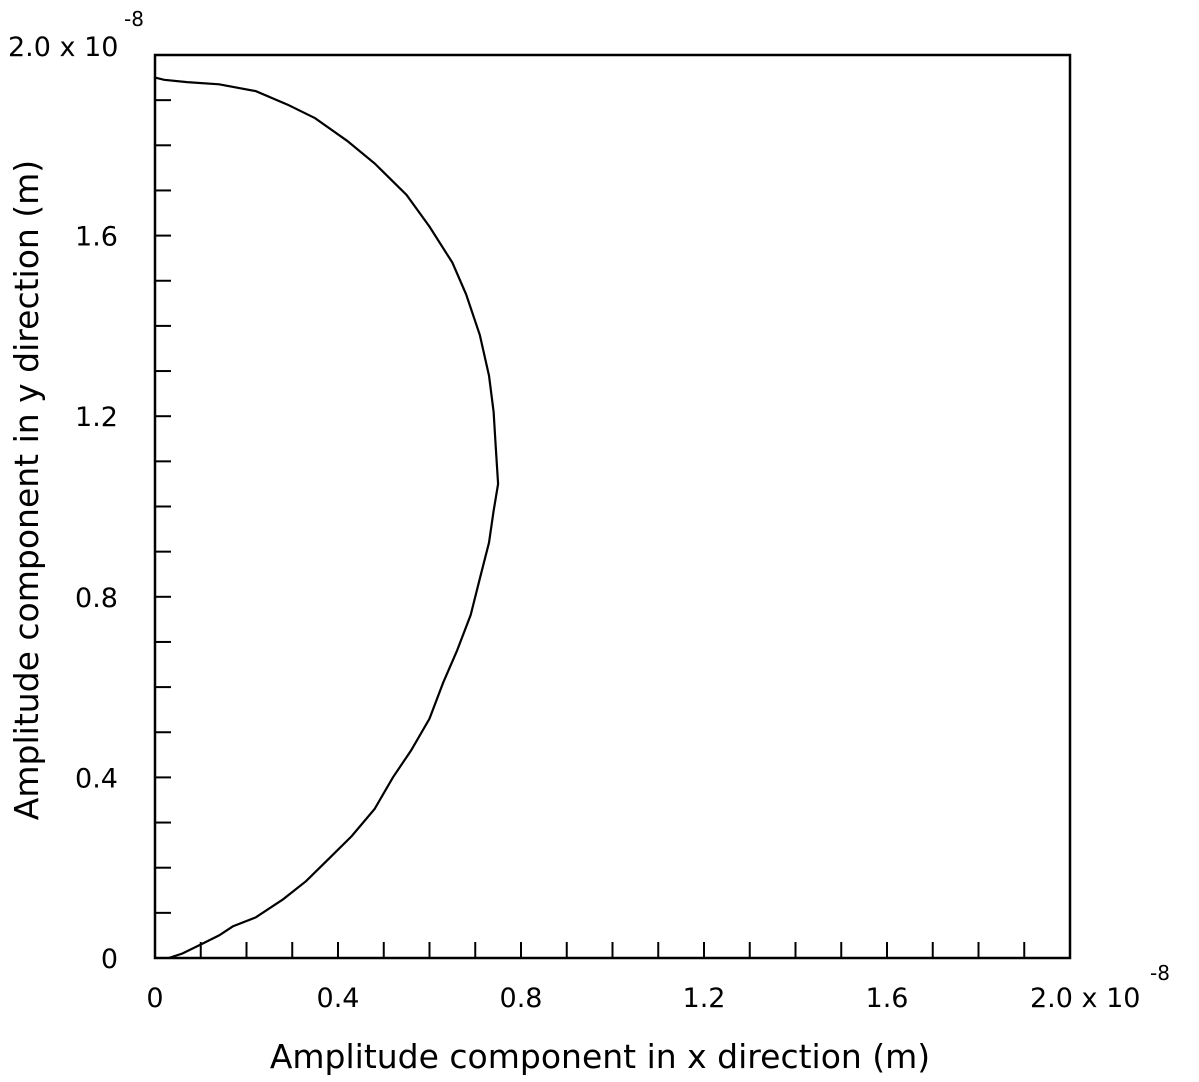 Image resolution: width=1199 pixels, height=1082 pixels. I want to click on x-tick-label: 0.4, so click(338, 998).